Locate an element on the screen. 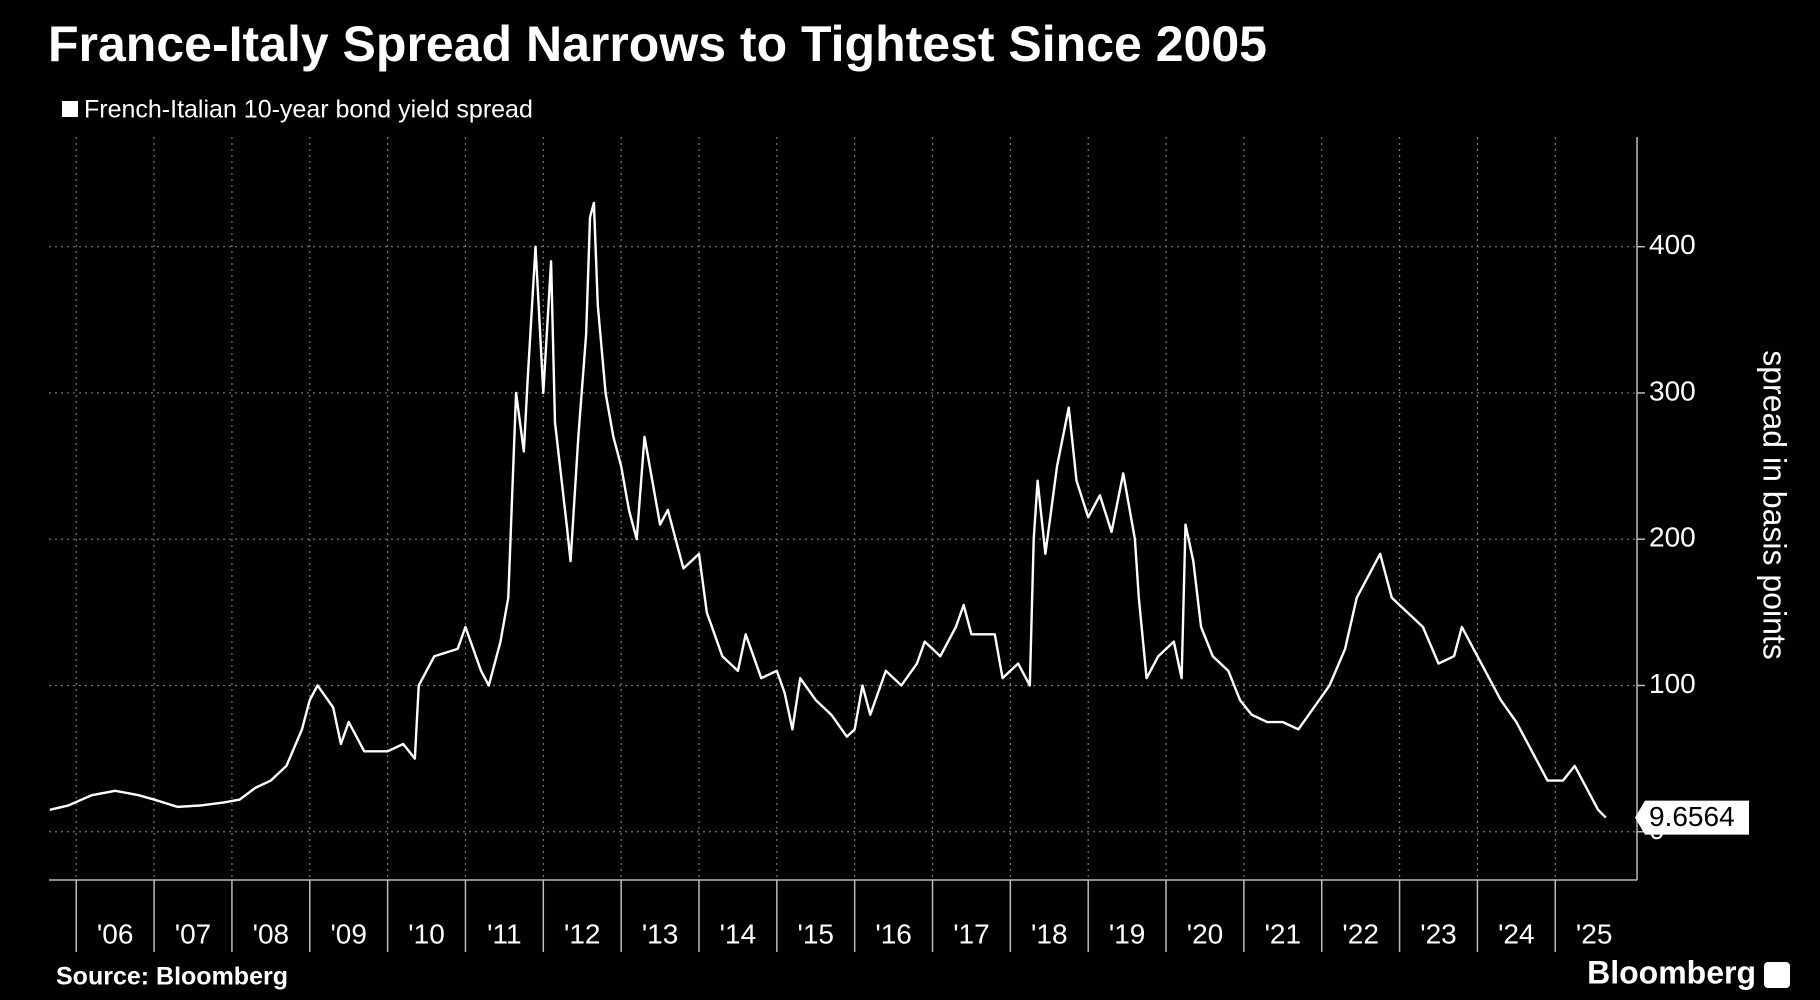 The image size is (1820, 1000). x-tick-label: '23 is located at coordinates (1438, 933).